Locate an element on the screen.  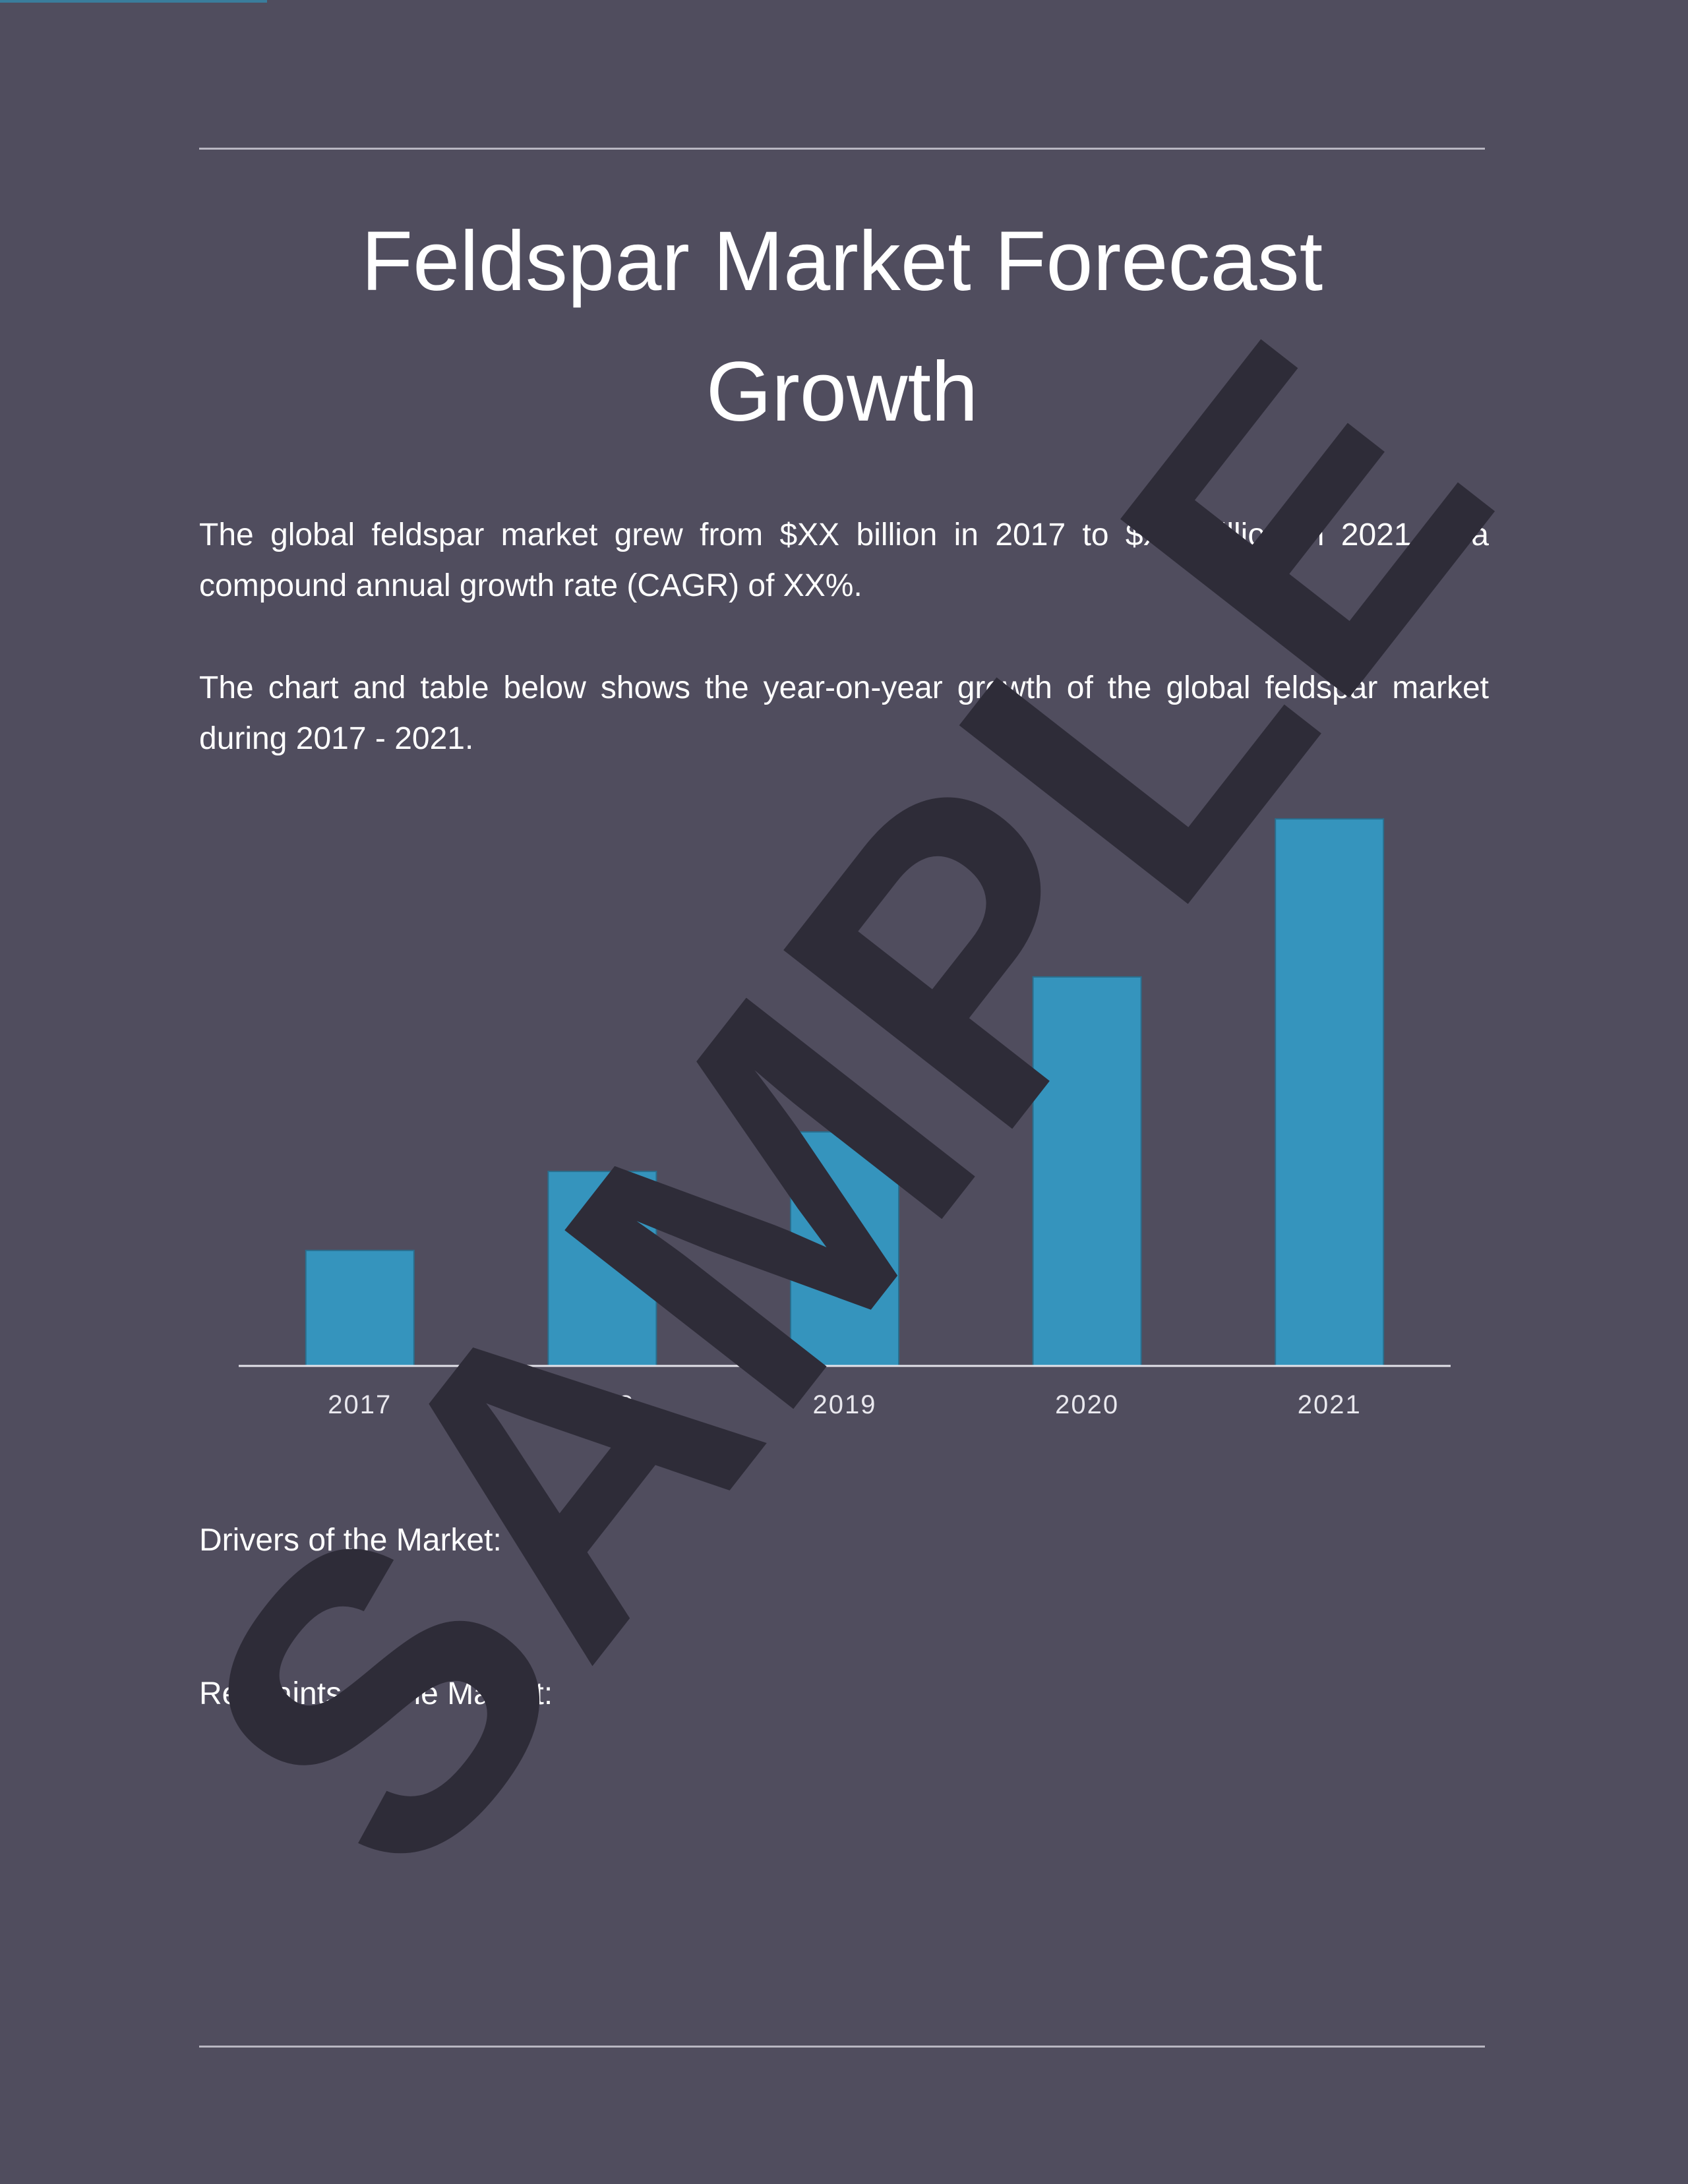
top-accent-bar is located at coordinates (133, 1).